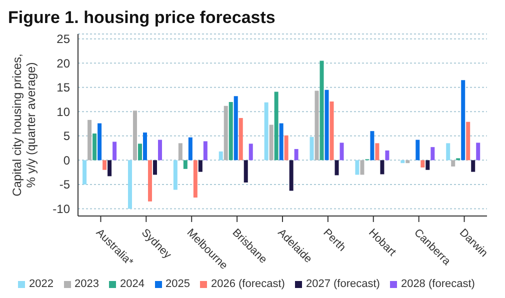 The height and width of the screenshot is (298, 505). Describe the element at coordinates (61, 209) in the screenshot. I see `y-tick-label: -10` at that location.